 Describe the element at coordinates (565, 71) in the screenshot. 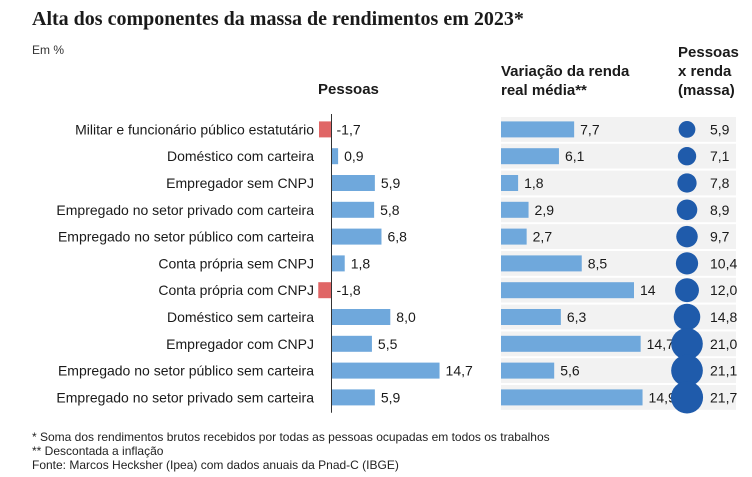

I see `header-renda-line-1: Variação da renda` at that location.